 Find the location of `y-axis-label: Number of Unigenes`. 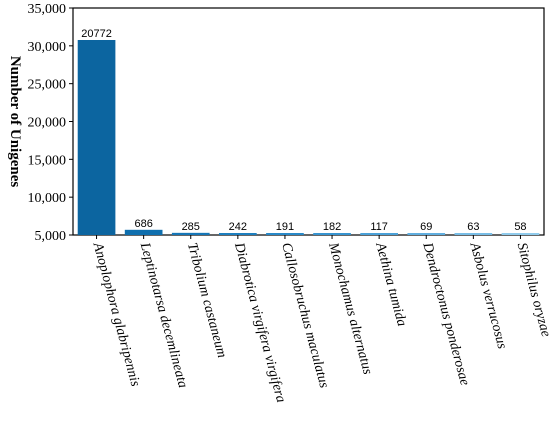

y-axis-label: Number of Unigenes is located at coordinates (15, 122).